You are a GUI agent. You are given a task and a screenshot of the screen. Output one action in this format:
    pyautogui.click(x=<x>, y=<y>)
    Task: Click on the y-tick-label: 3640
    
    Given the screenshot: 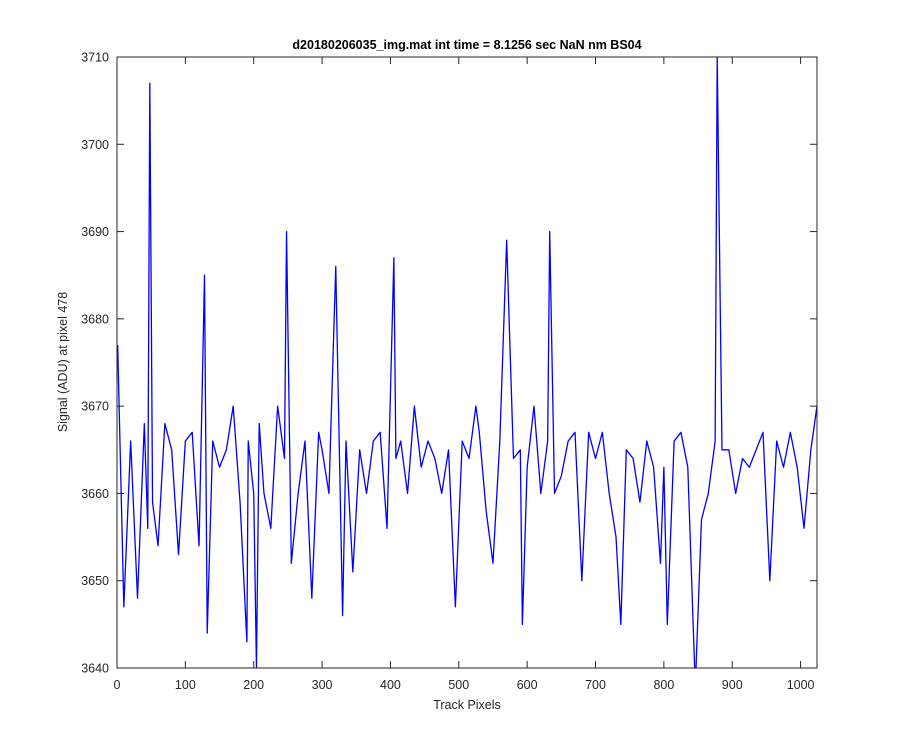 What is the action you would take?
    pyautogui.click(x=95, y=669)
    